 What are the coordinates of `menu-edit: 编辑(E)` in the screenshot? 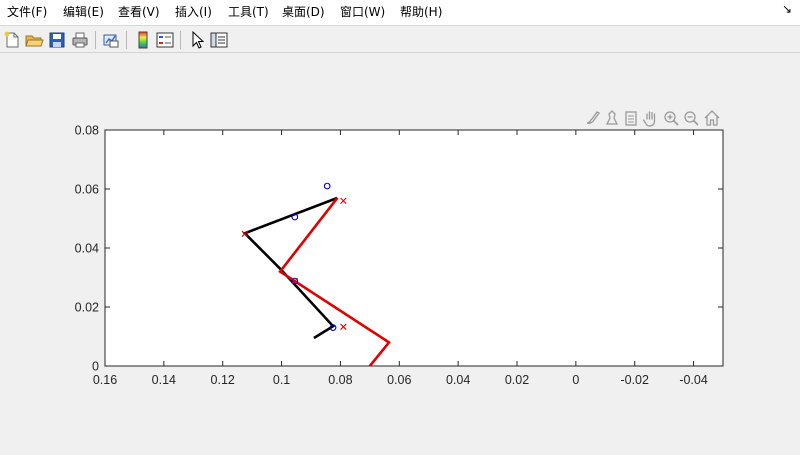 It's located at (83, 12).